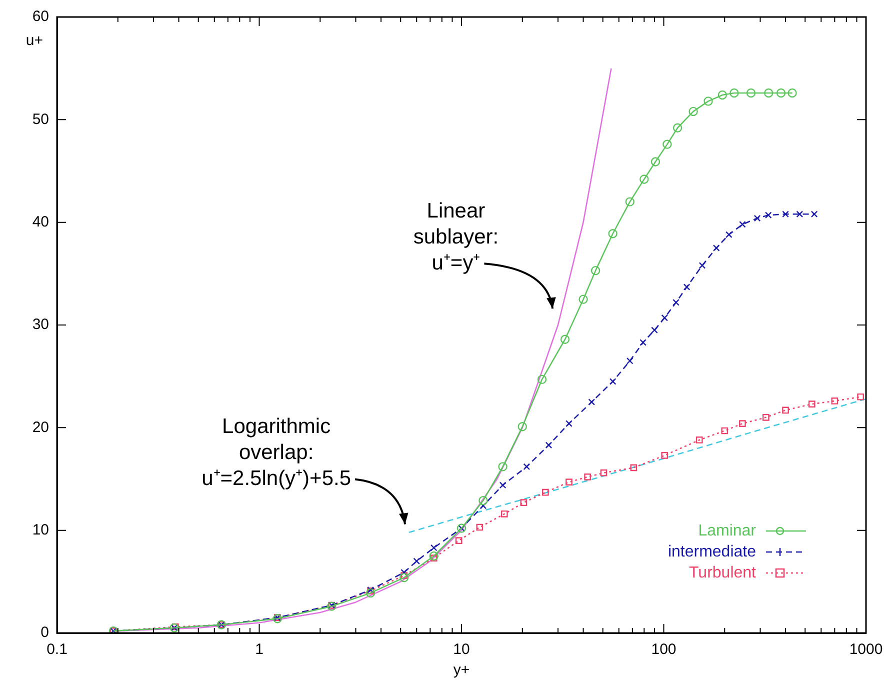 Image resolution: width=894 pixels, height=684 pixels. What do you see at coordinates (866, 649) in the screenshot?
I see `x-tick-label: 1000` at bounding box center [866, 649].